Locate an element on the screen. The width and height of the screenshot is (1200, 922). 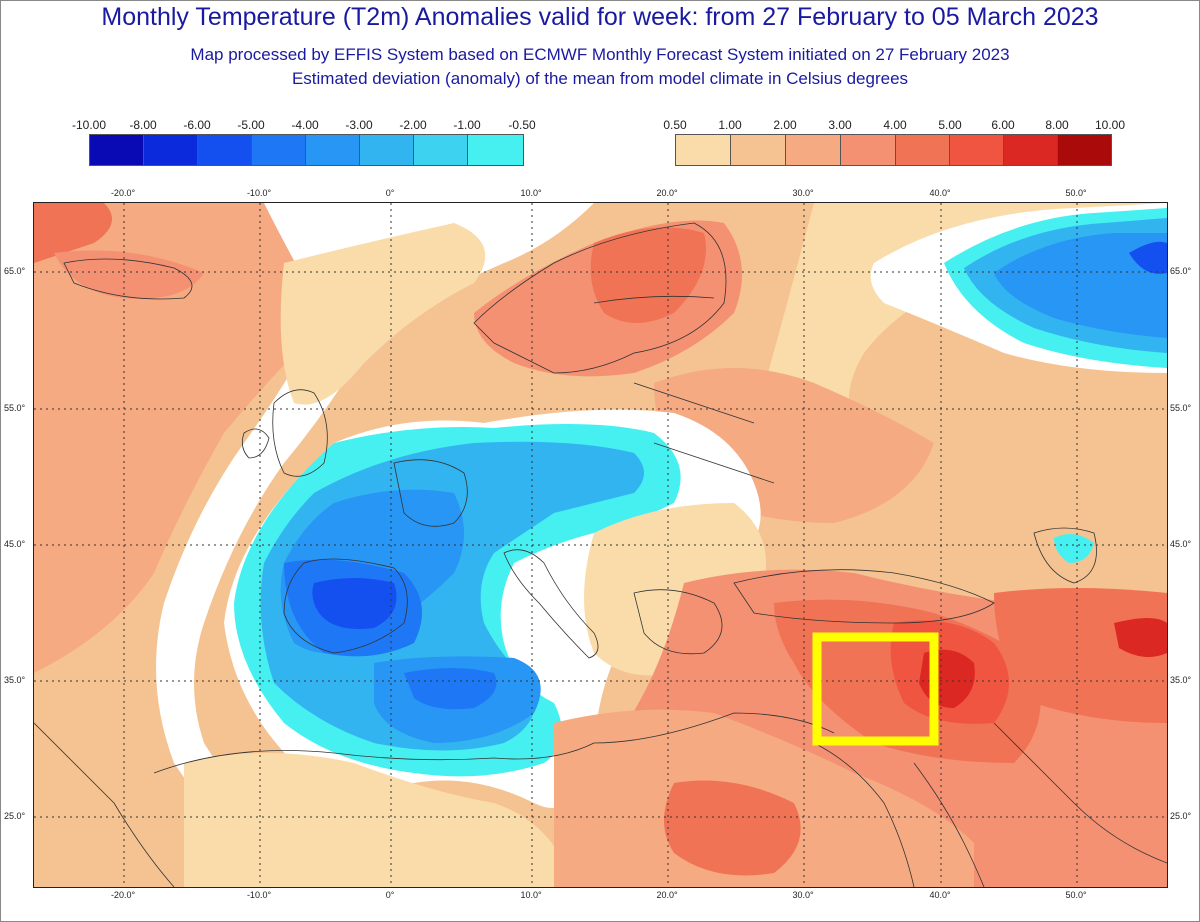
lat-label-left: 45.0° is located at coordinates (15, 544).